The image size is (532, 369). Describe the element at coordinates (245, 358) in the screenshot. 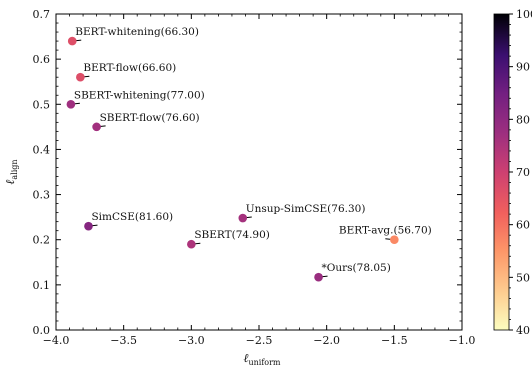

I see `x-axis-label-main: ℓ` at that location.